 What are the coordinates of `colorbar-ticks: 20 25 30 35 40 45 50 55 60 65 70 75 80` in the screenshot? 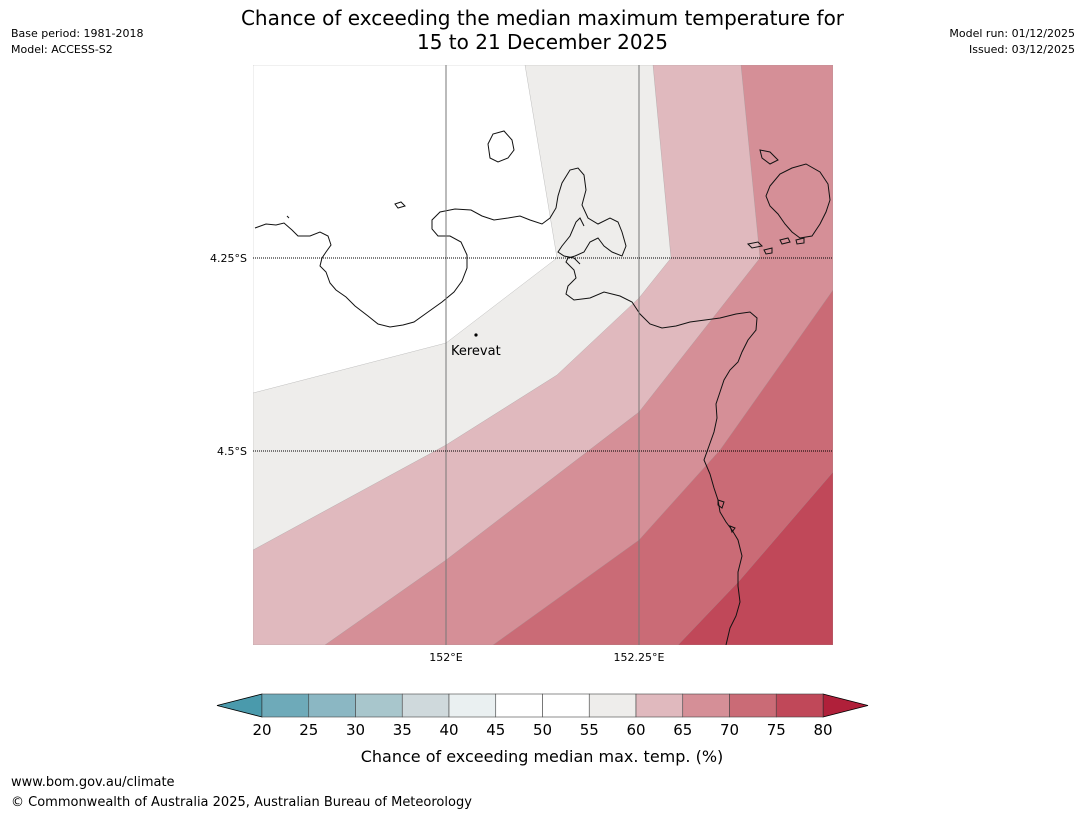 It's located at (542, 730).